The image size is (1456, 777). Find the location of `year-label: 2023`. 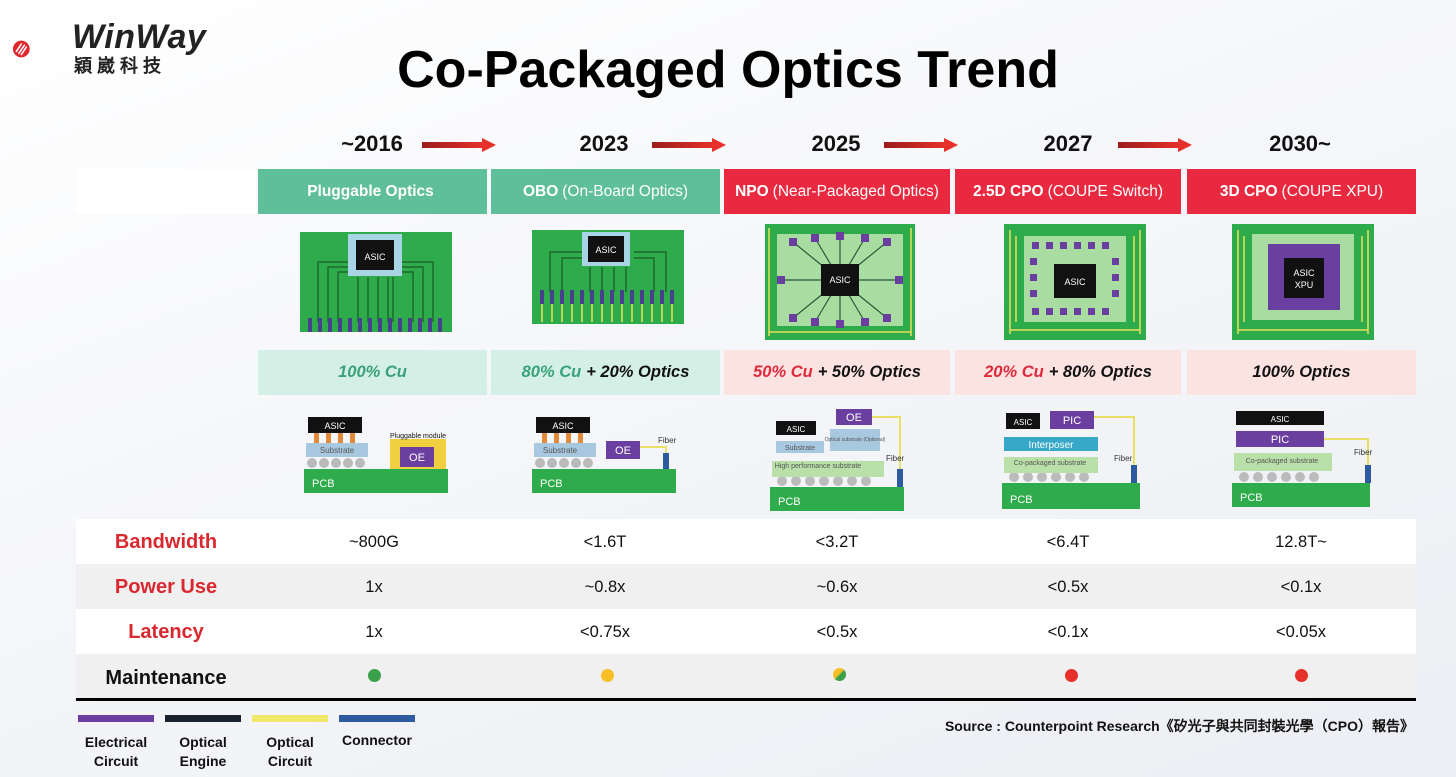

year-label: 2023 is located at coordinates (604, 143).